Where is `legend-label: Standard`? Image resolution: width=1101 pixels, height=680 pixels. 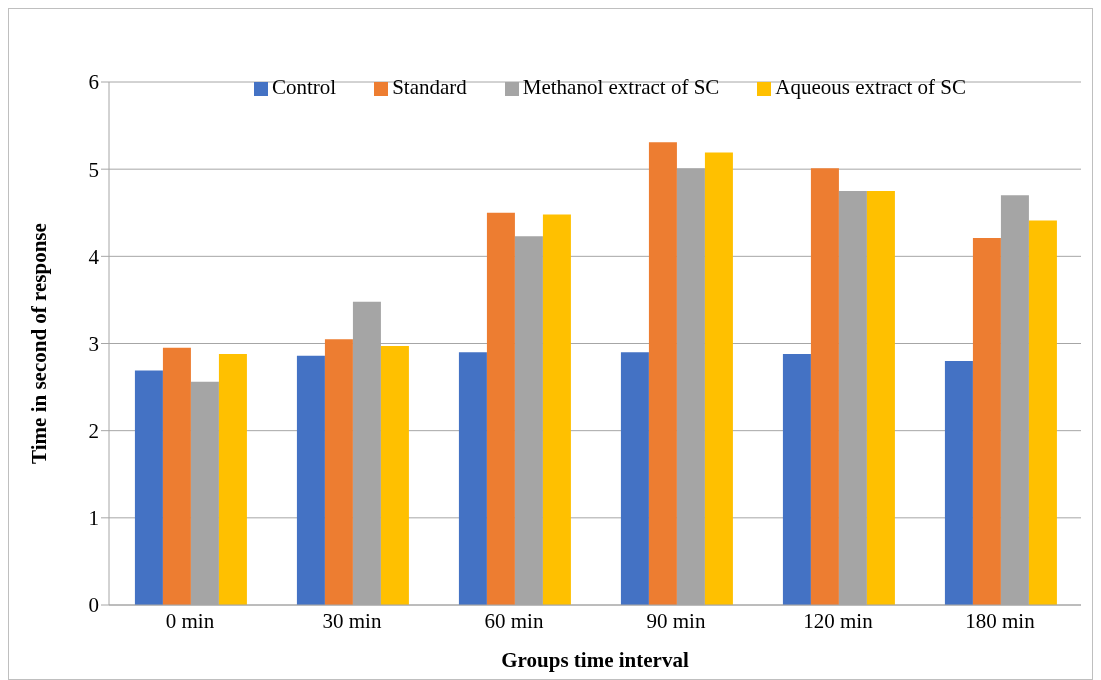 legend-label: Standard is located at coordinates (429, 87).